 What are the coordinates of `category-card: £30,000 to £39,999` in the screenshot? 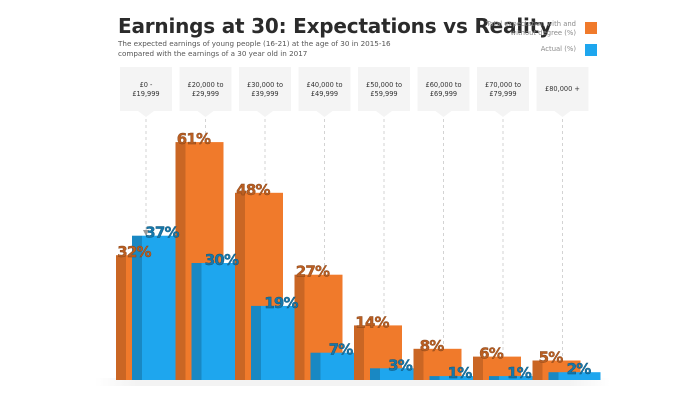 It's located at (265, 92).